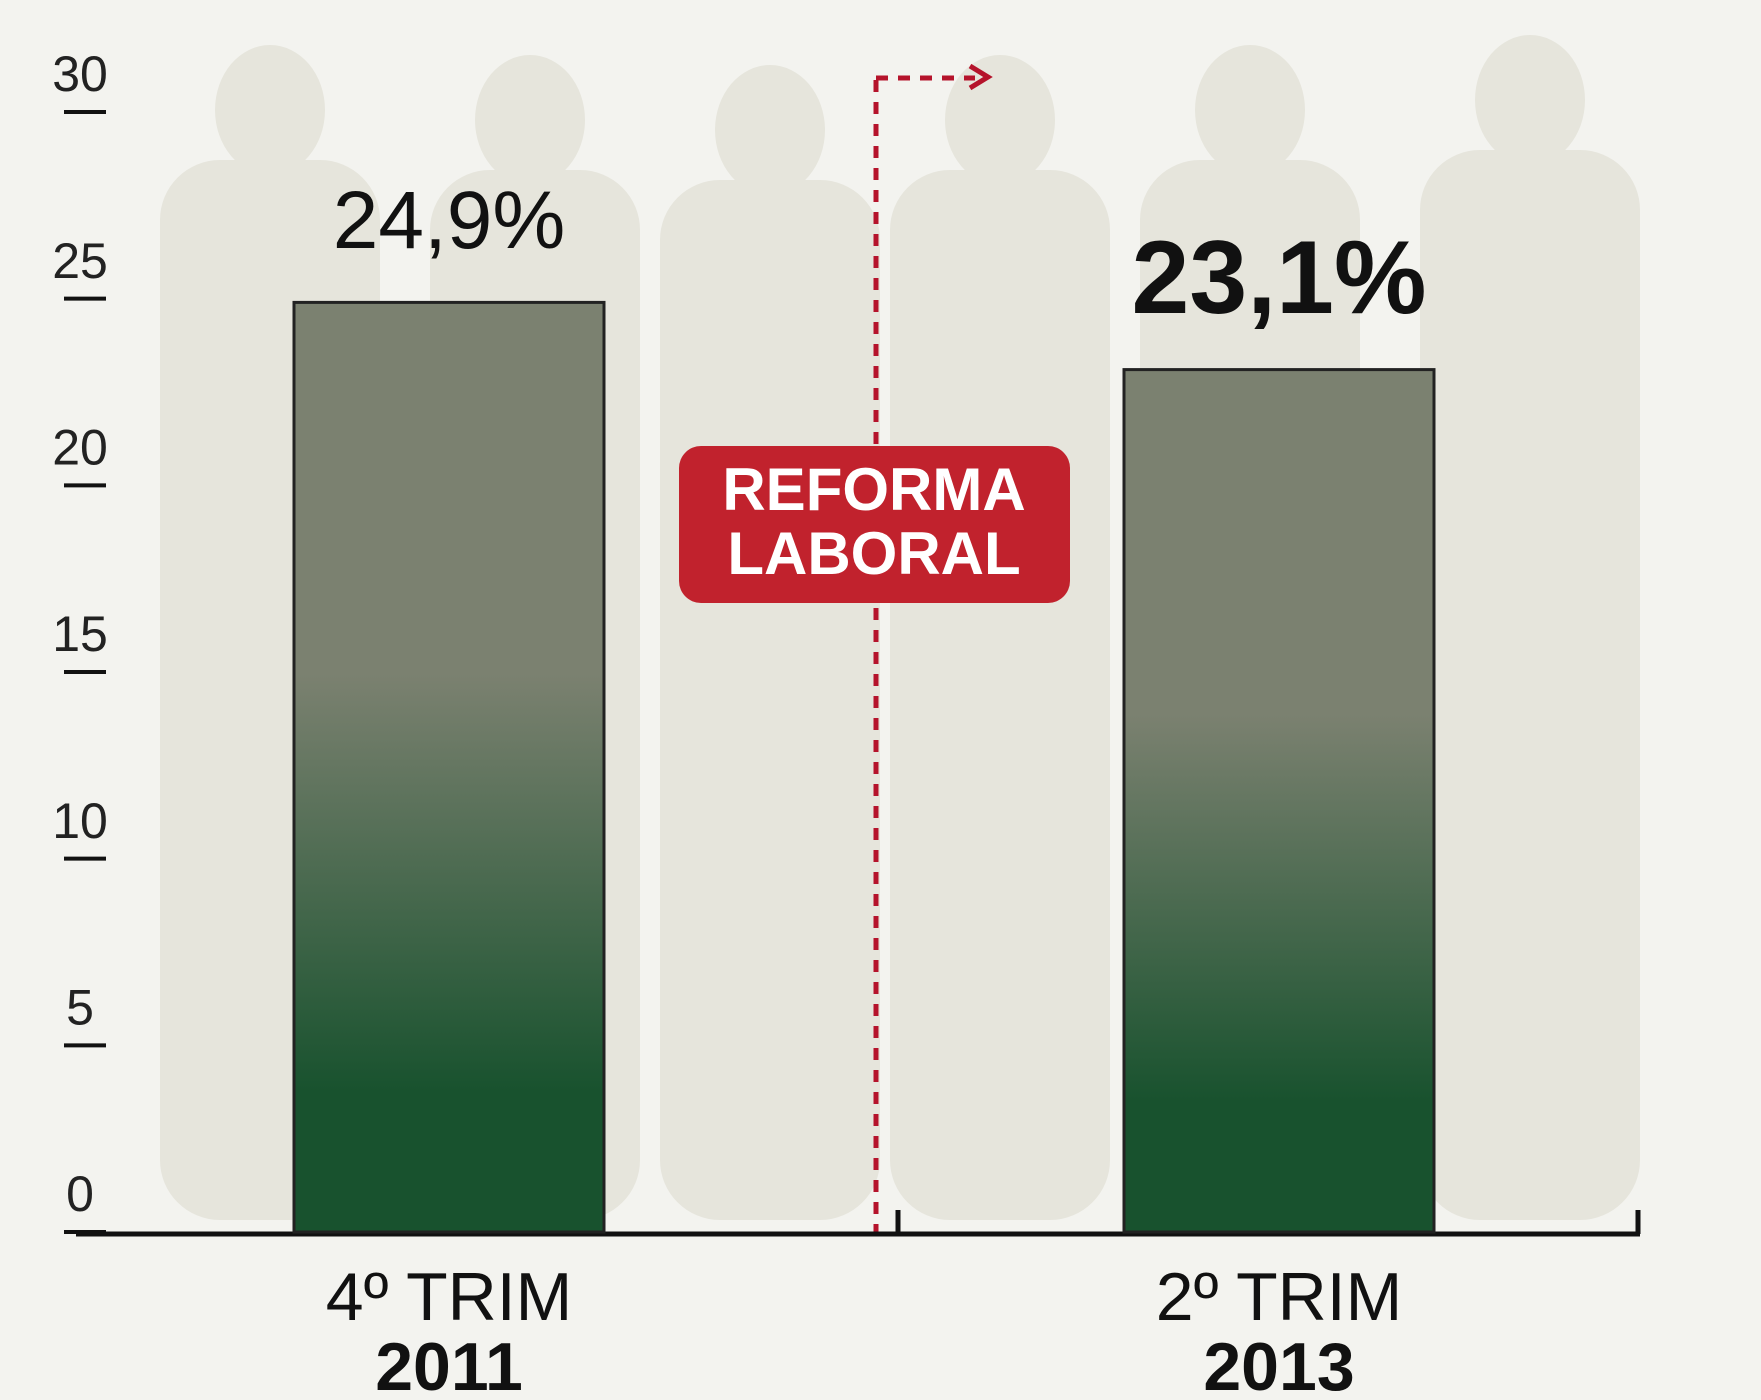  Describe the element at coordinates (1279, 1297) in the screenshot. I see `x-tick-label: 2º TRIM` at that location.